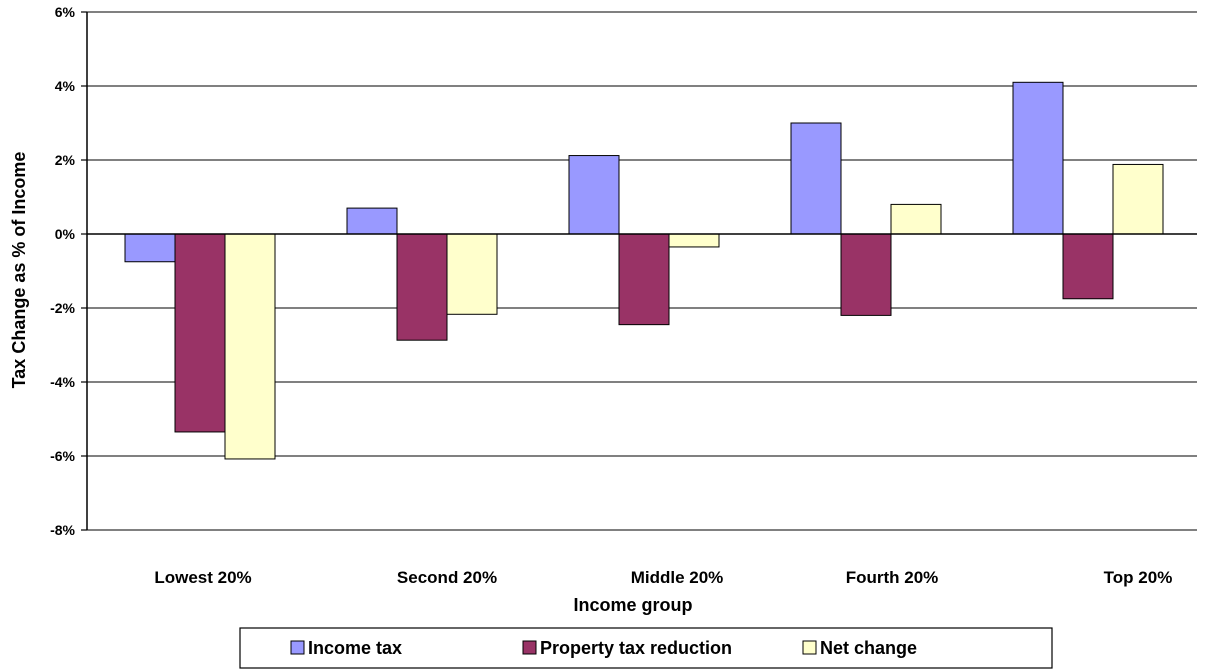  What do you see at coordinates (447, 577) in the screenshot?
I see `x-tick-label: Second 20%` at bounding box center [447, 577].